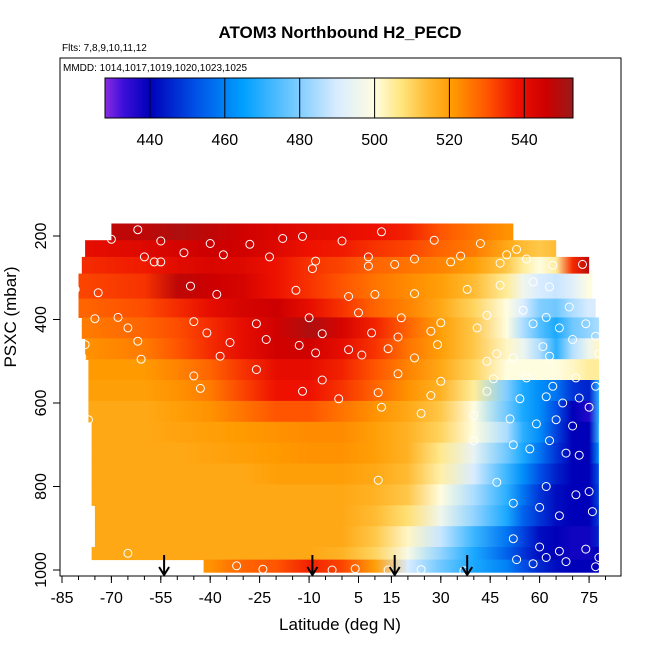 The height and width of the screenshot is (650, 650). Describe the element at coordinates (210, 598) in the screenshot. I see `x-tick-label: -40` at that location.